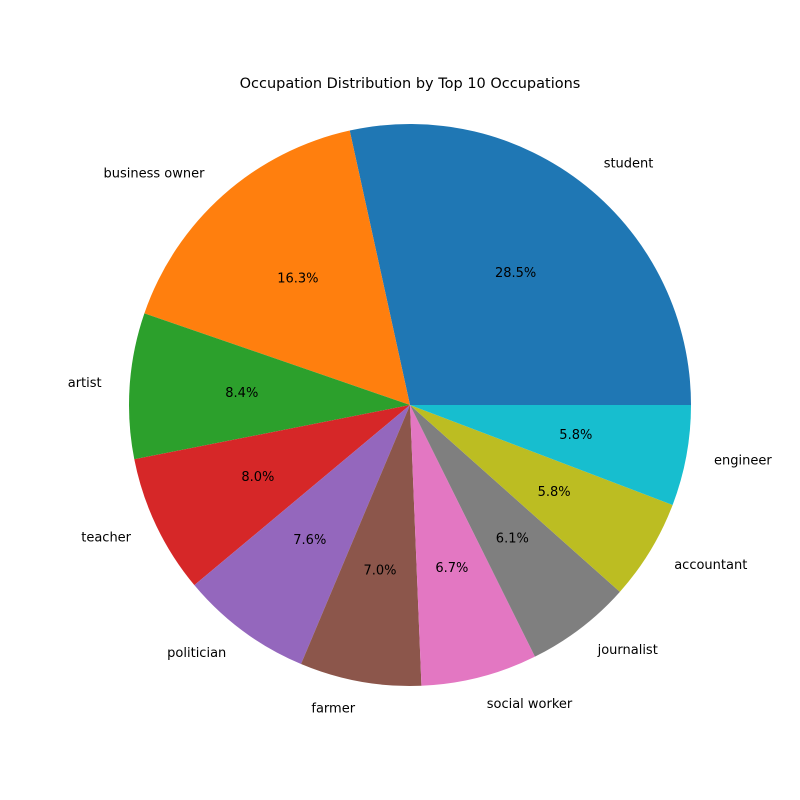 The image size is (800, 800). What do you see at coordinates (451, 568) in the screenshot?
I see `pct-label-social-worker: 6.7%` at bounding box center [451, 568].